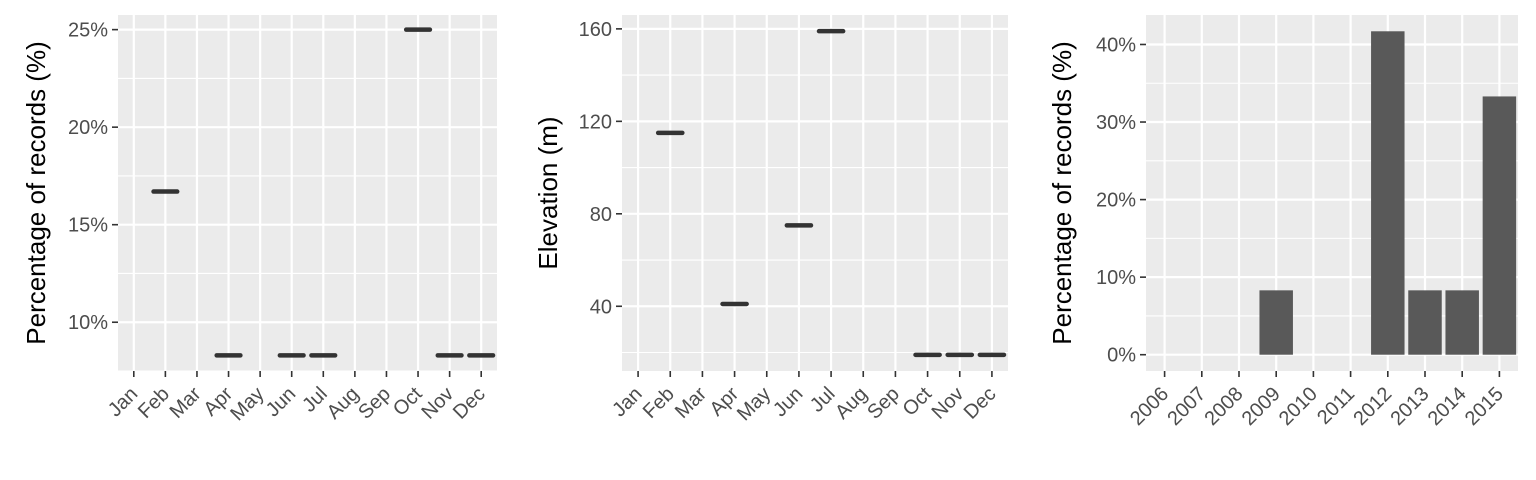 This screenshot has height=480, width=1536. I want to click on y-tick-label: 160, so click(595, 30).